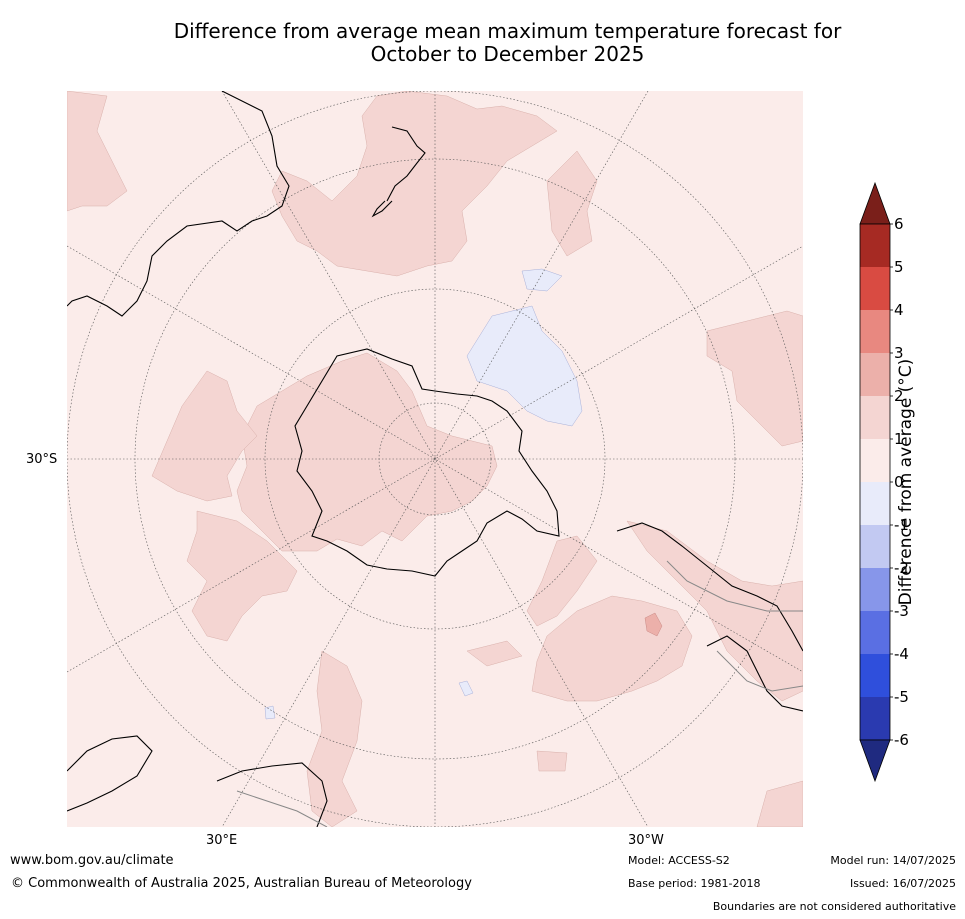  I want to click on colorbar-tick-label: 1, so click(899, 439).